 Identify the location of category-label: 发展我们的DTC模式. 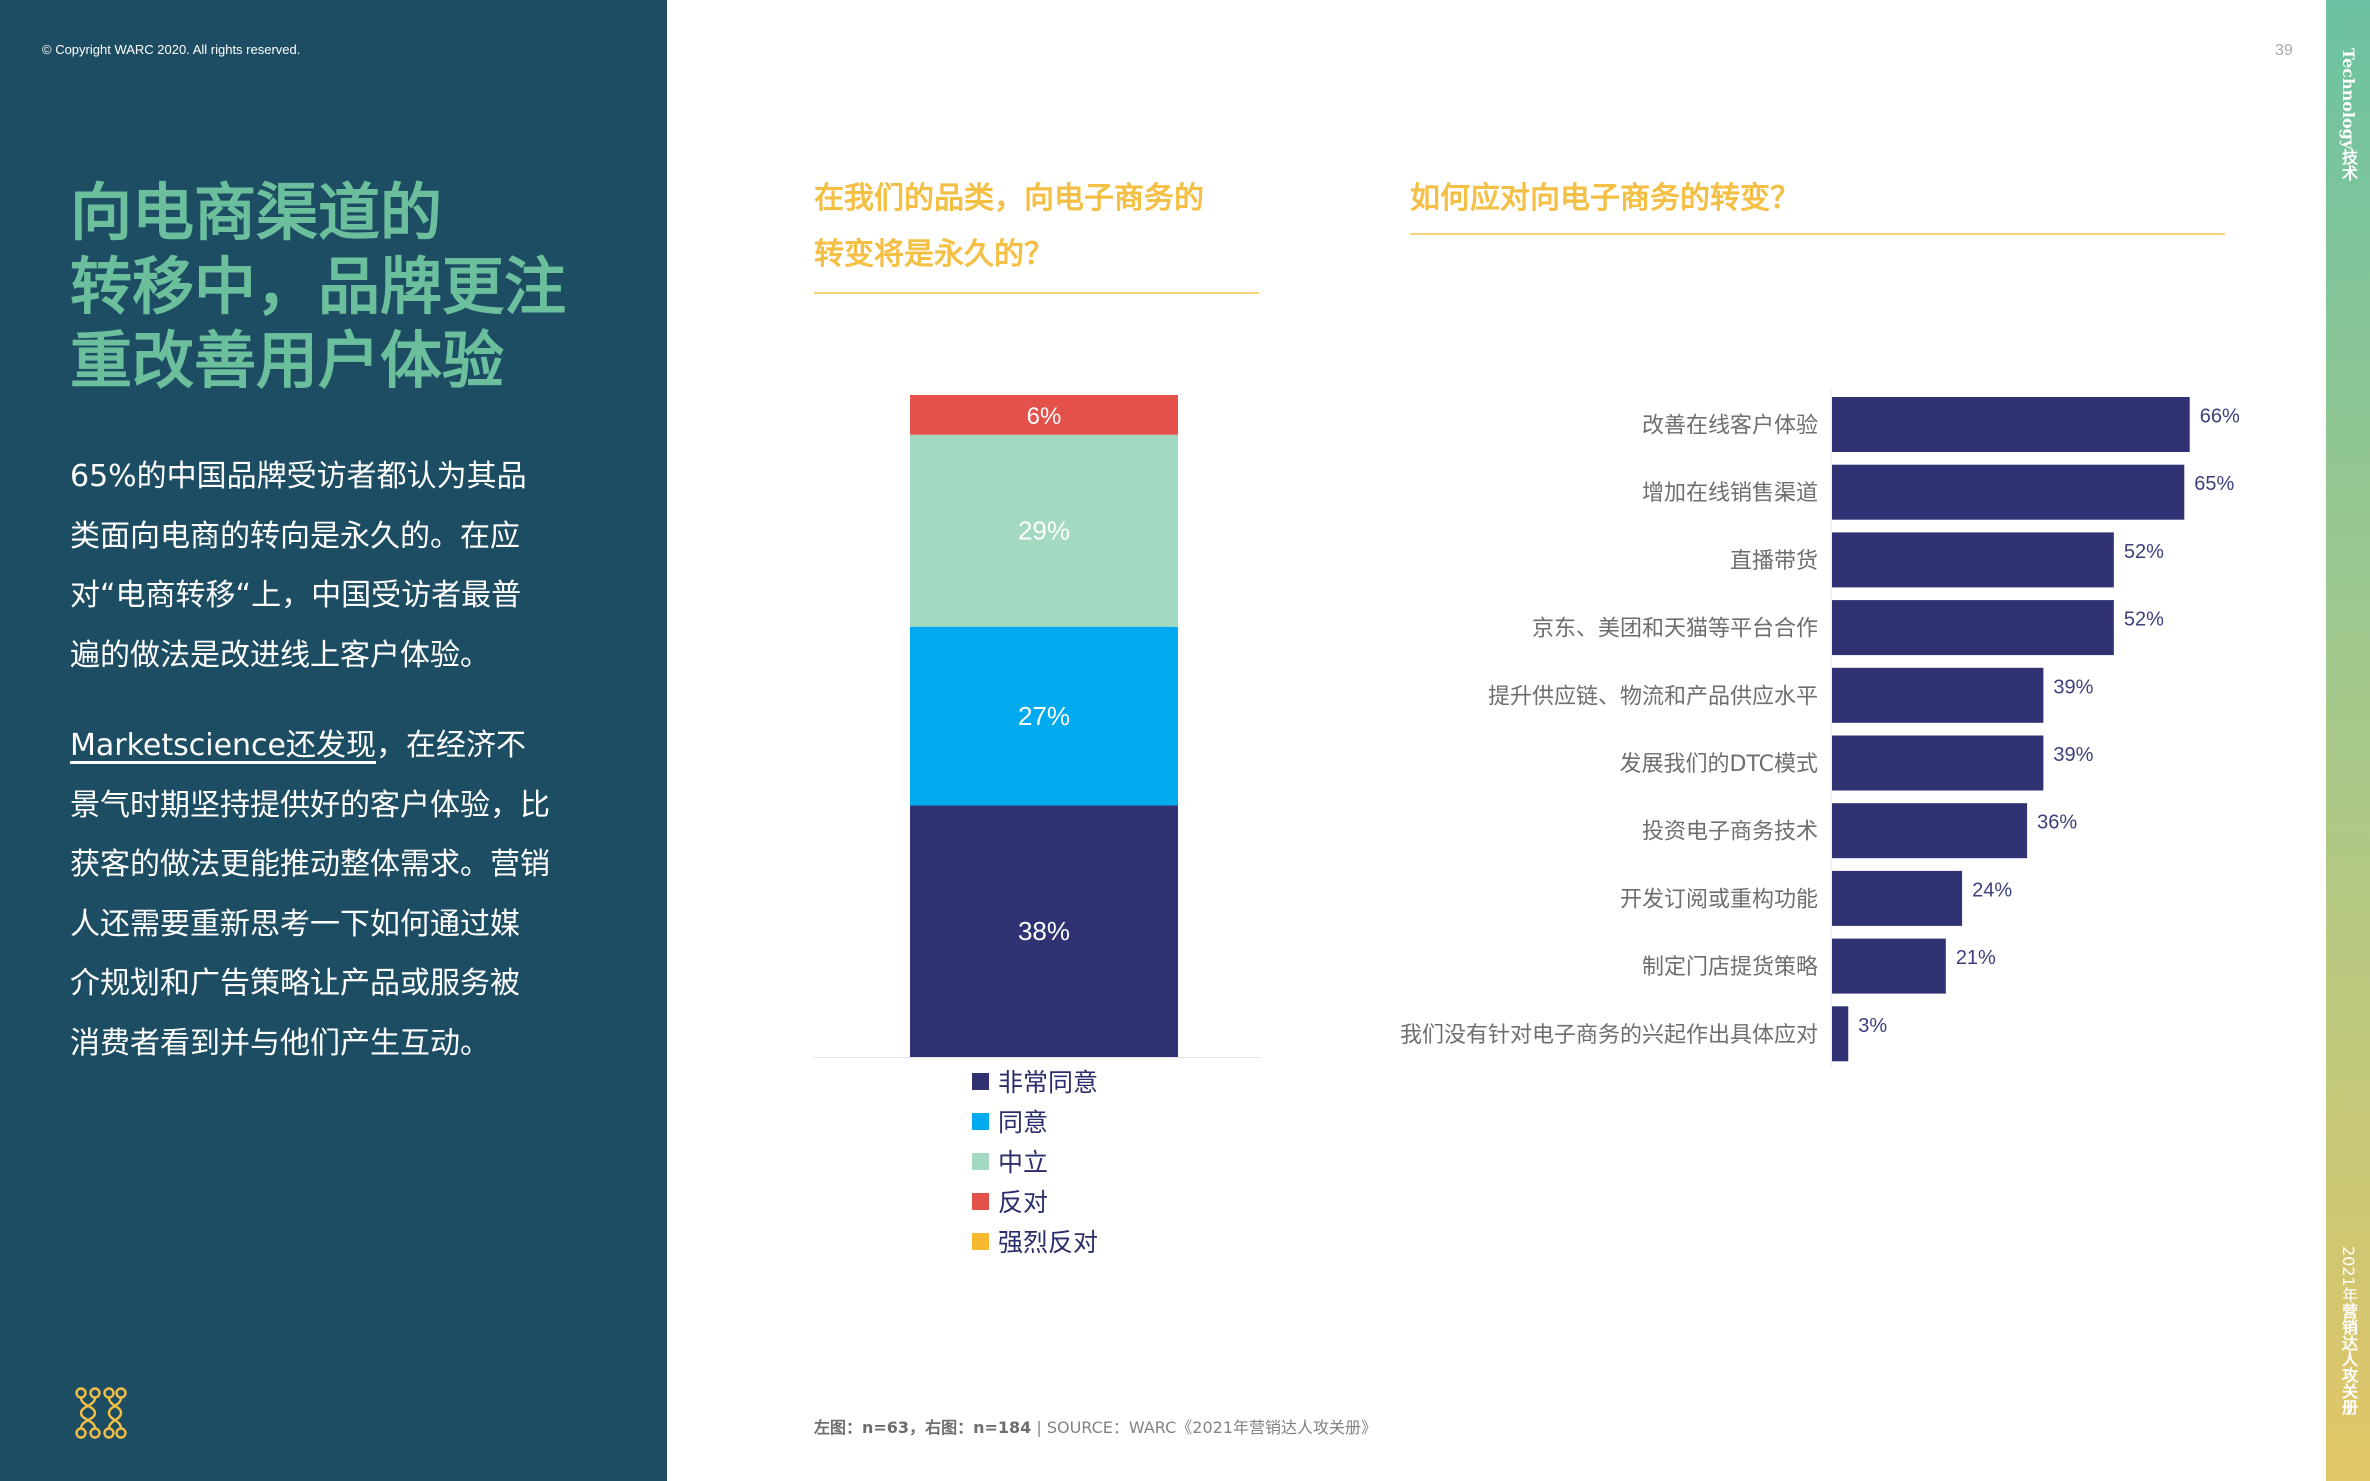
(1719, 764).